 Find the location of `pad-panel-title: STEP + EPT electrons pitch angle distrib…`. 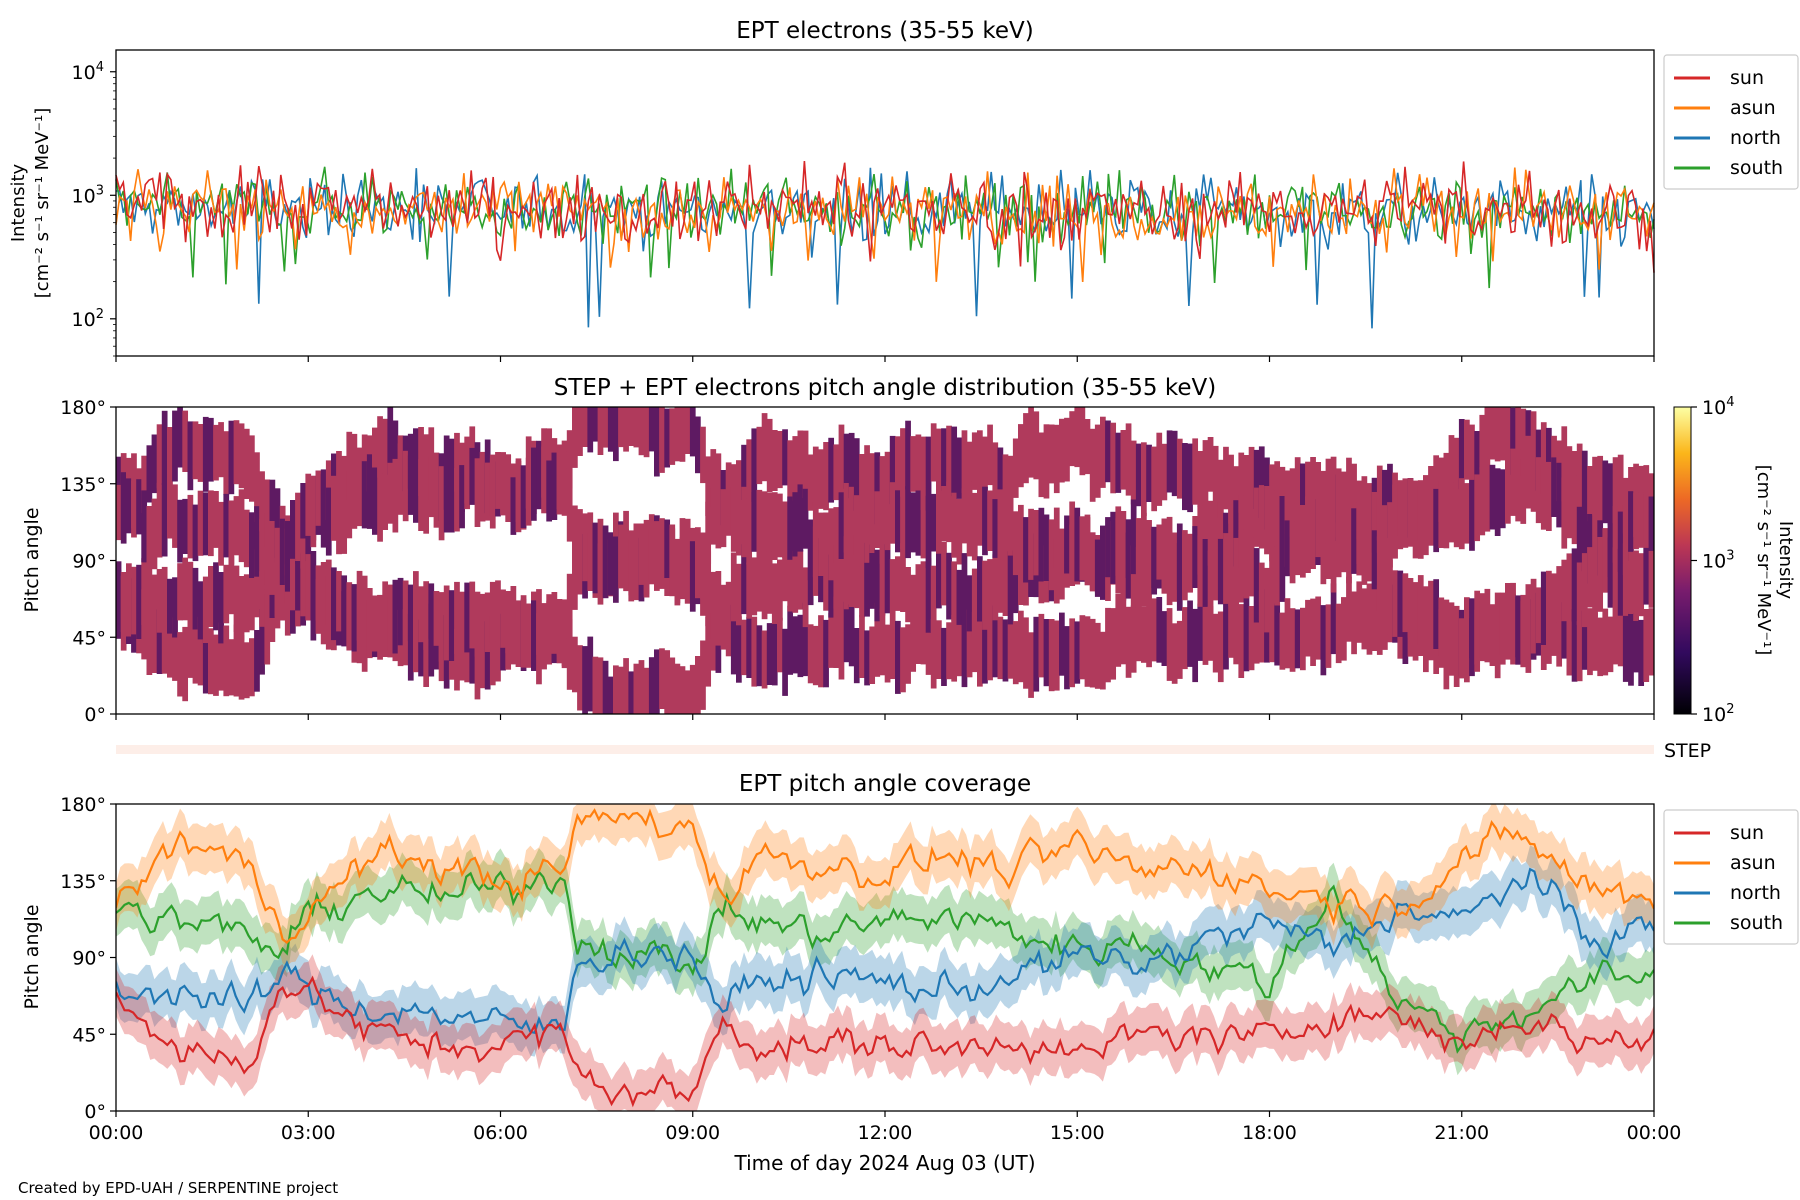

pad-panel-title: STEP + EPT electrons pitch angle distrib… is located at coordinates (885, 388).